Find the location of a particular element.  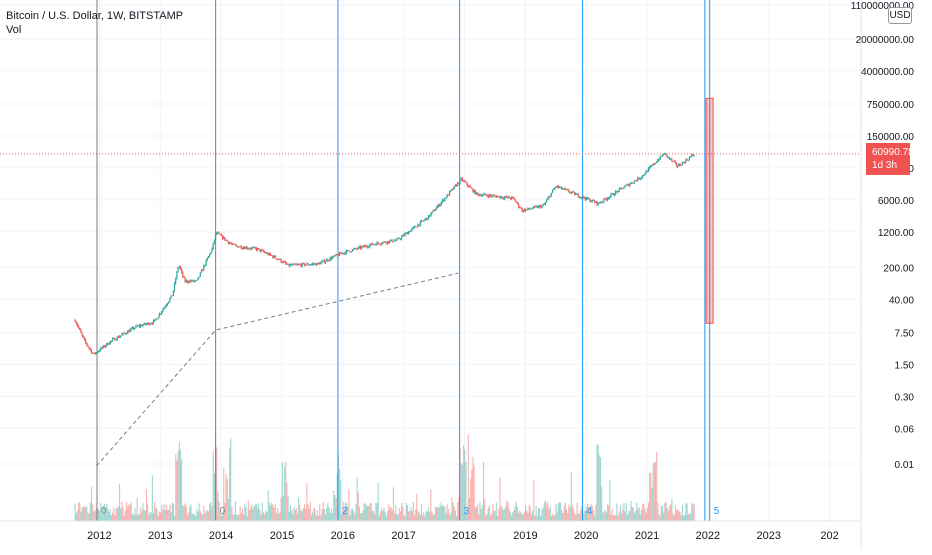

y-tick-label: 7.50 is located at coordinates (905, 334).